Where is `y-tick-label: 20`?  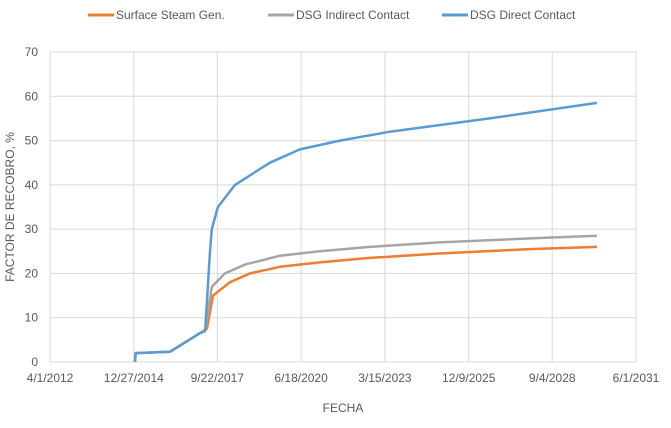
y-tick-label: 20 is located at coordinates (32, 273).